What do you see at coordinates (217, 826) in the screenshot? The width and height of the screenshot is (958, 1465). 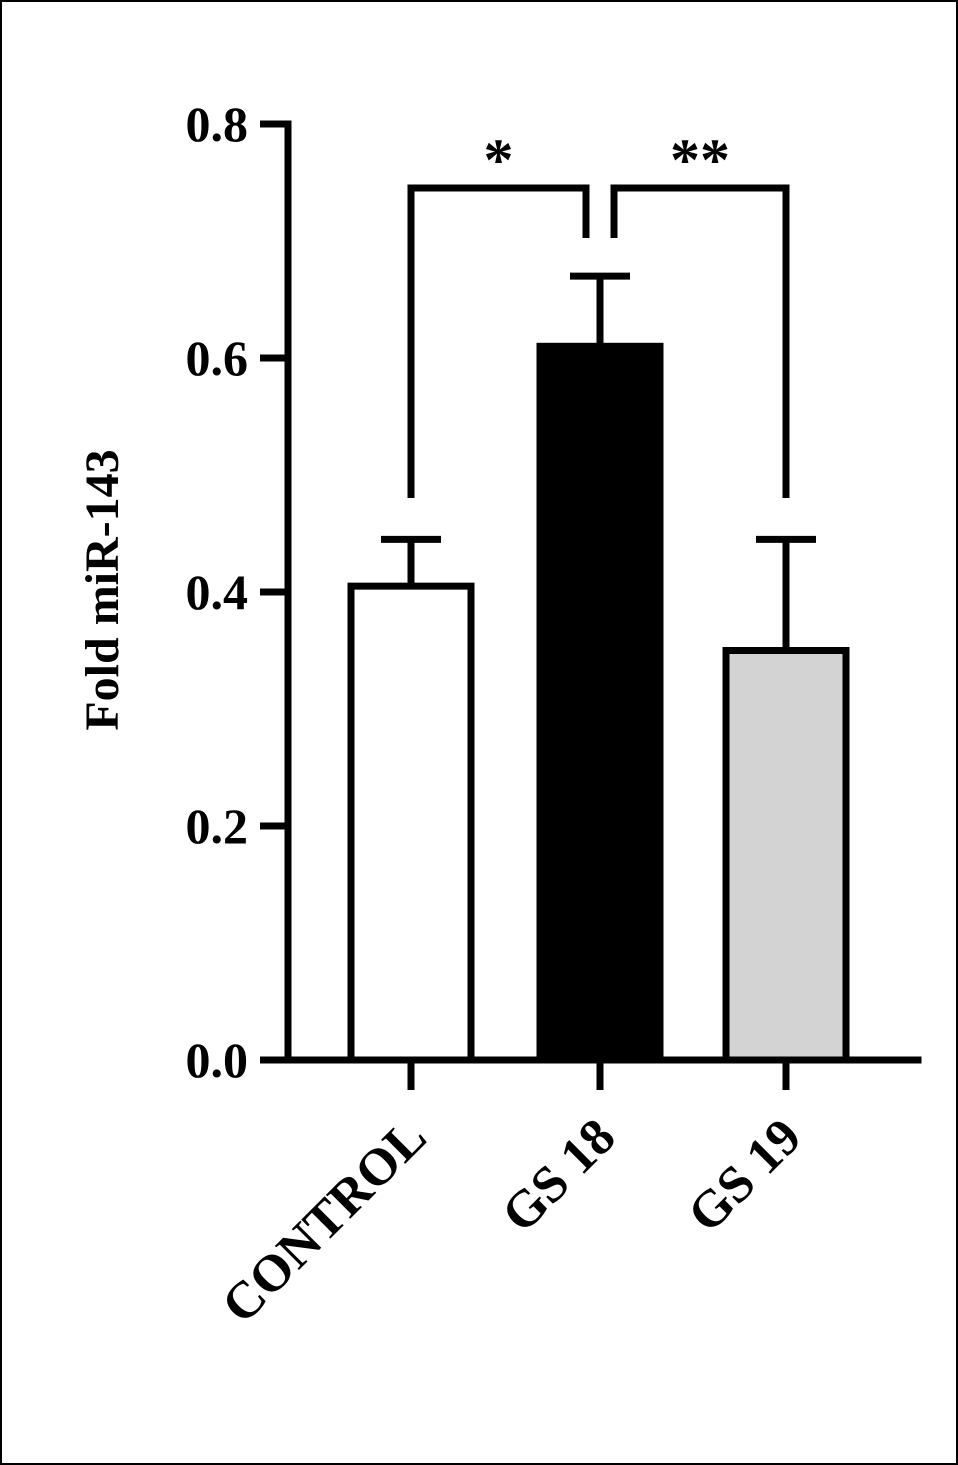 I see `y-tick-label: 0.2` at bounding box center [217, 826].